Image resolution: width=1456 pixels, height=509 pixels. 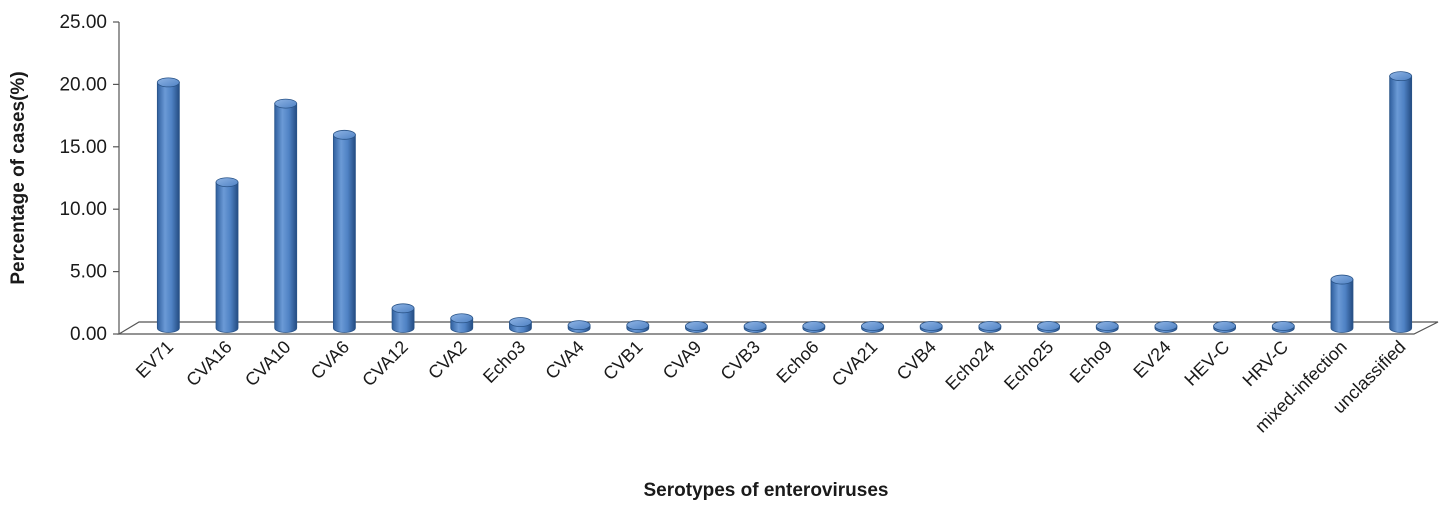 I want to click on x-tick-label: HEV-C, so click(x=1206, y=363).